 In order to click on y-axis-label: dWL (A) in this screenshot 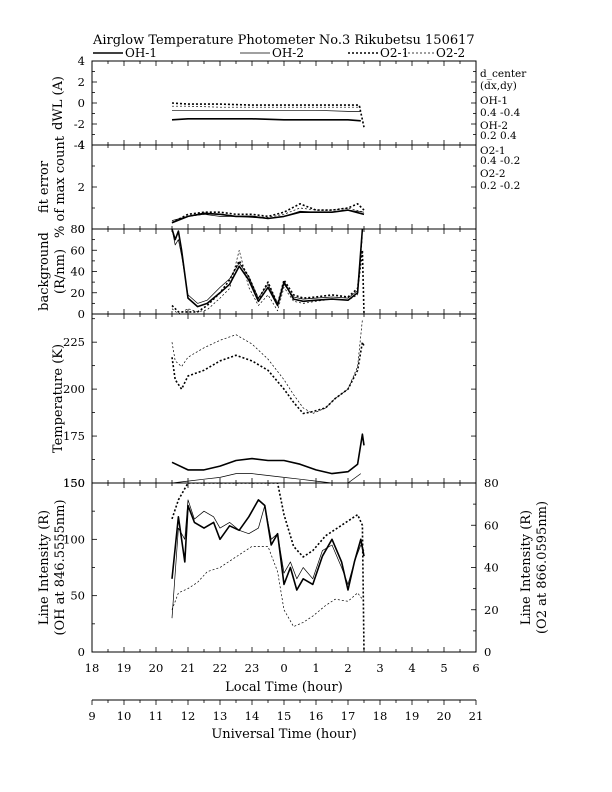, I will do `click(58, 103)`.